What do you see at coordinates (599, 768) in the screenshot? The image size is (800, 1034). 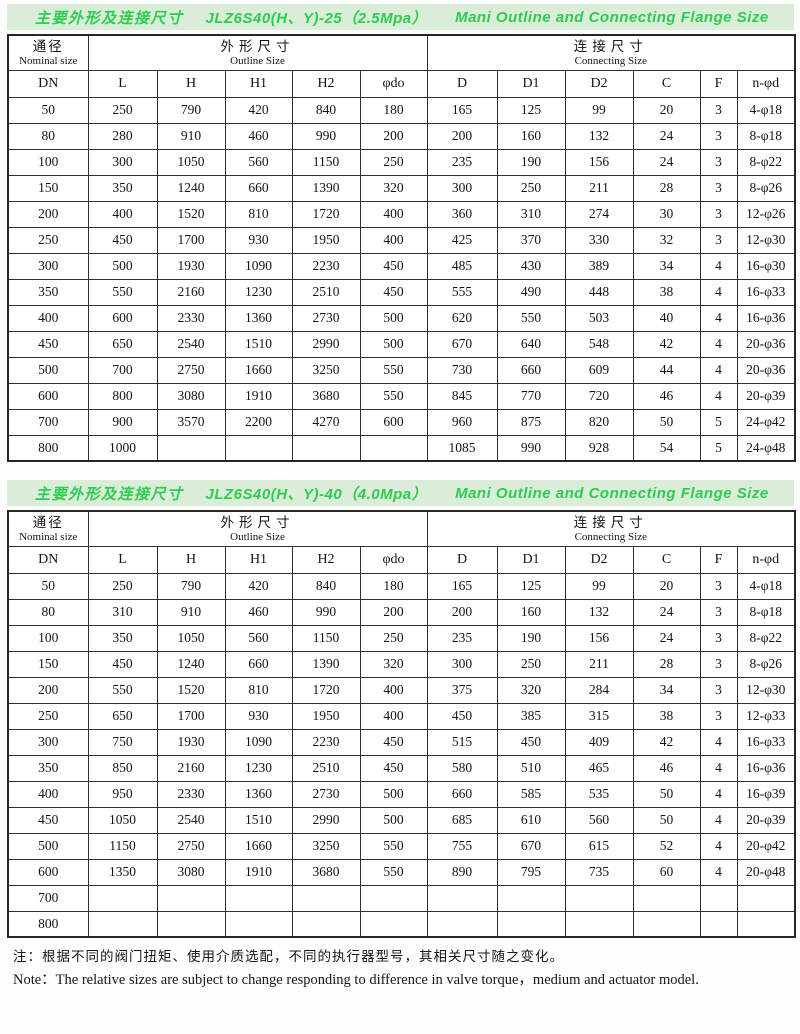 I see `value-cell: 465` at bounding box center [599, 768].